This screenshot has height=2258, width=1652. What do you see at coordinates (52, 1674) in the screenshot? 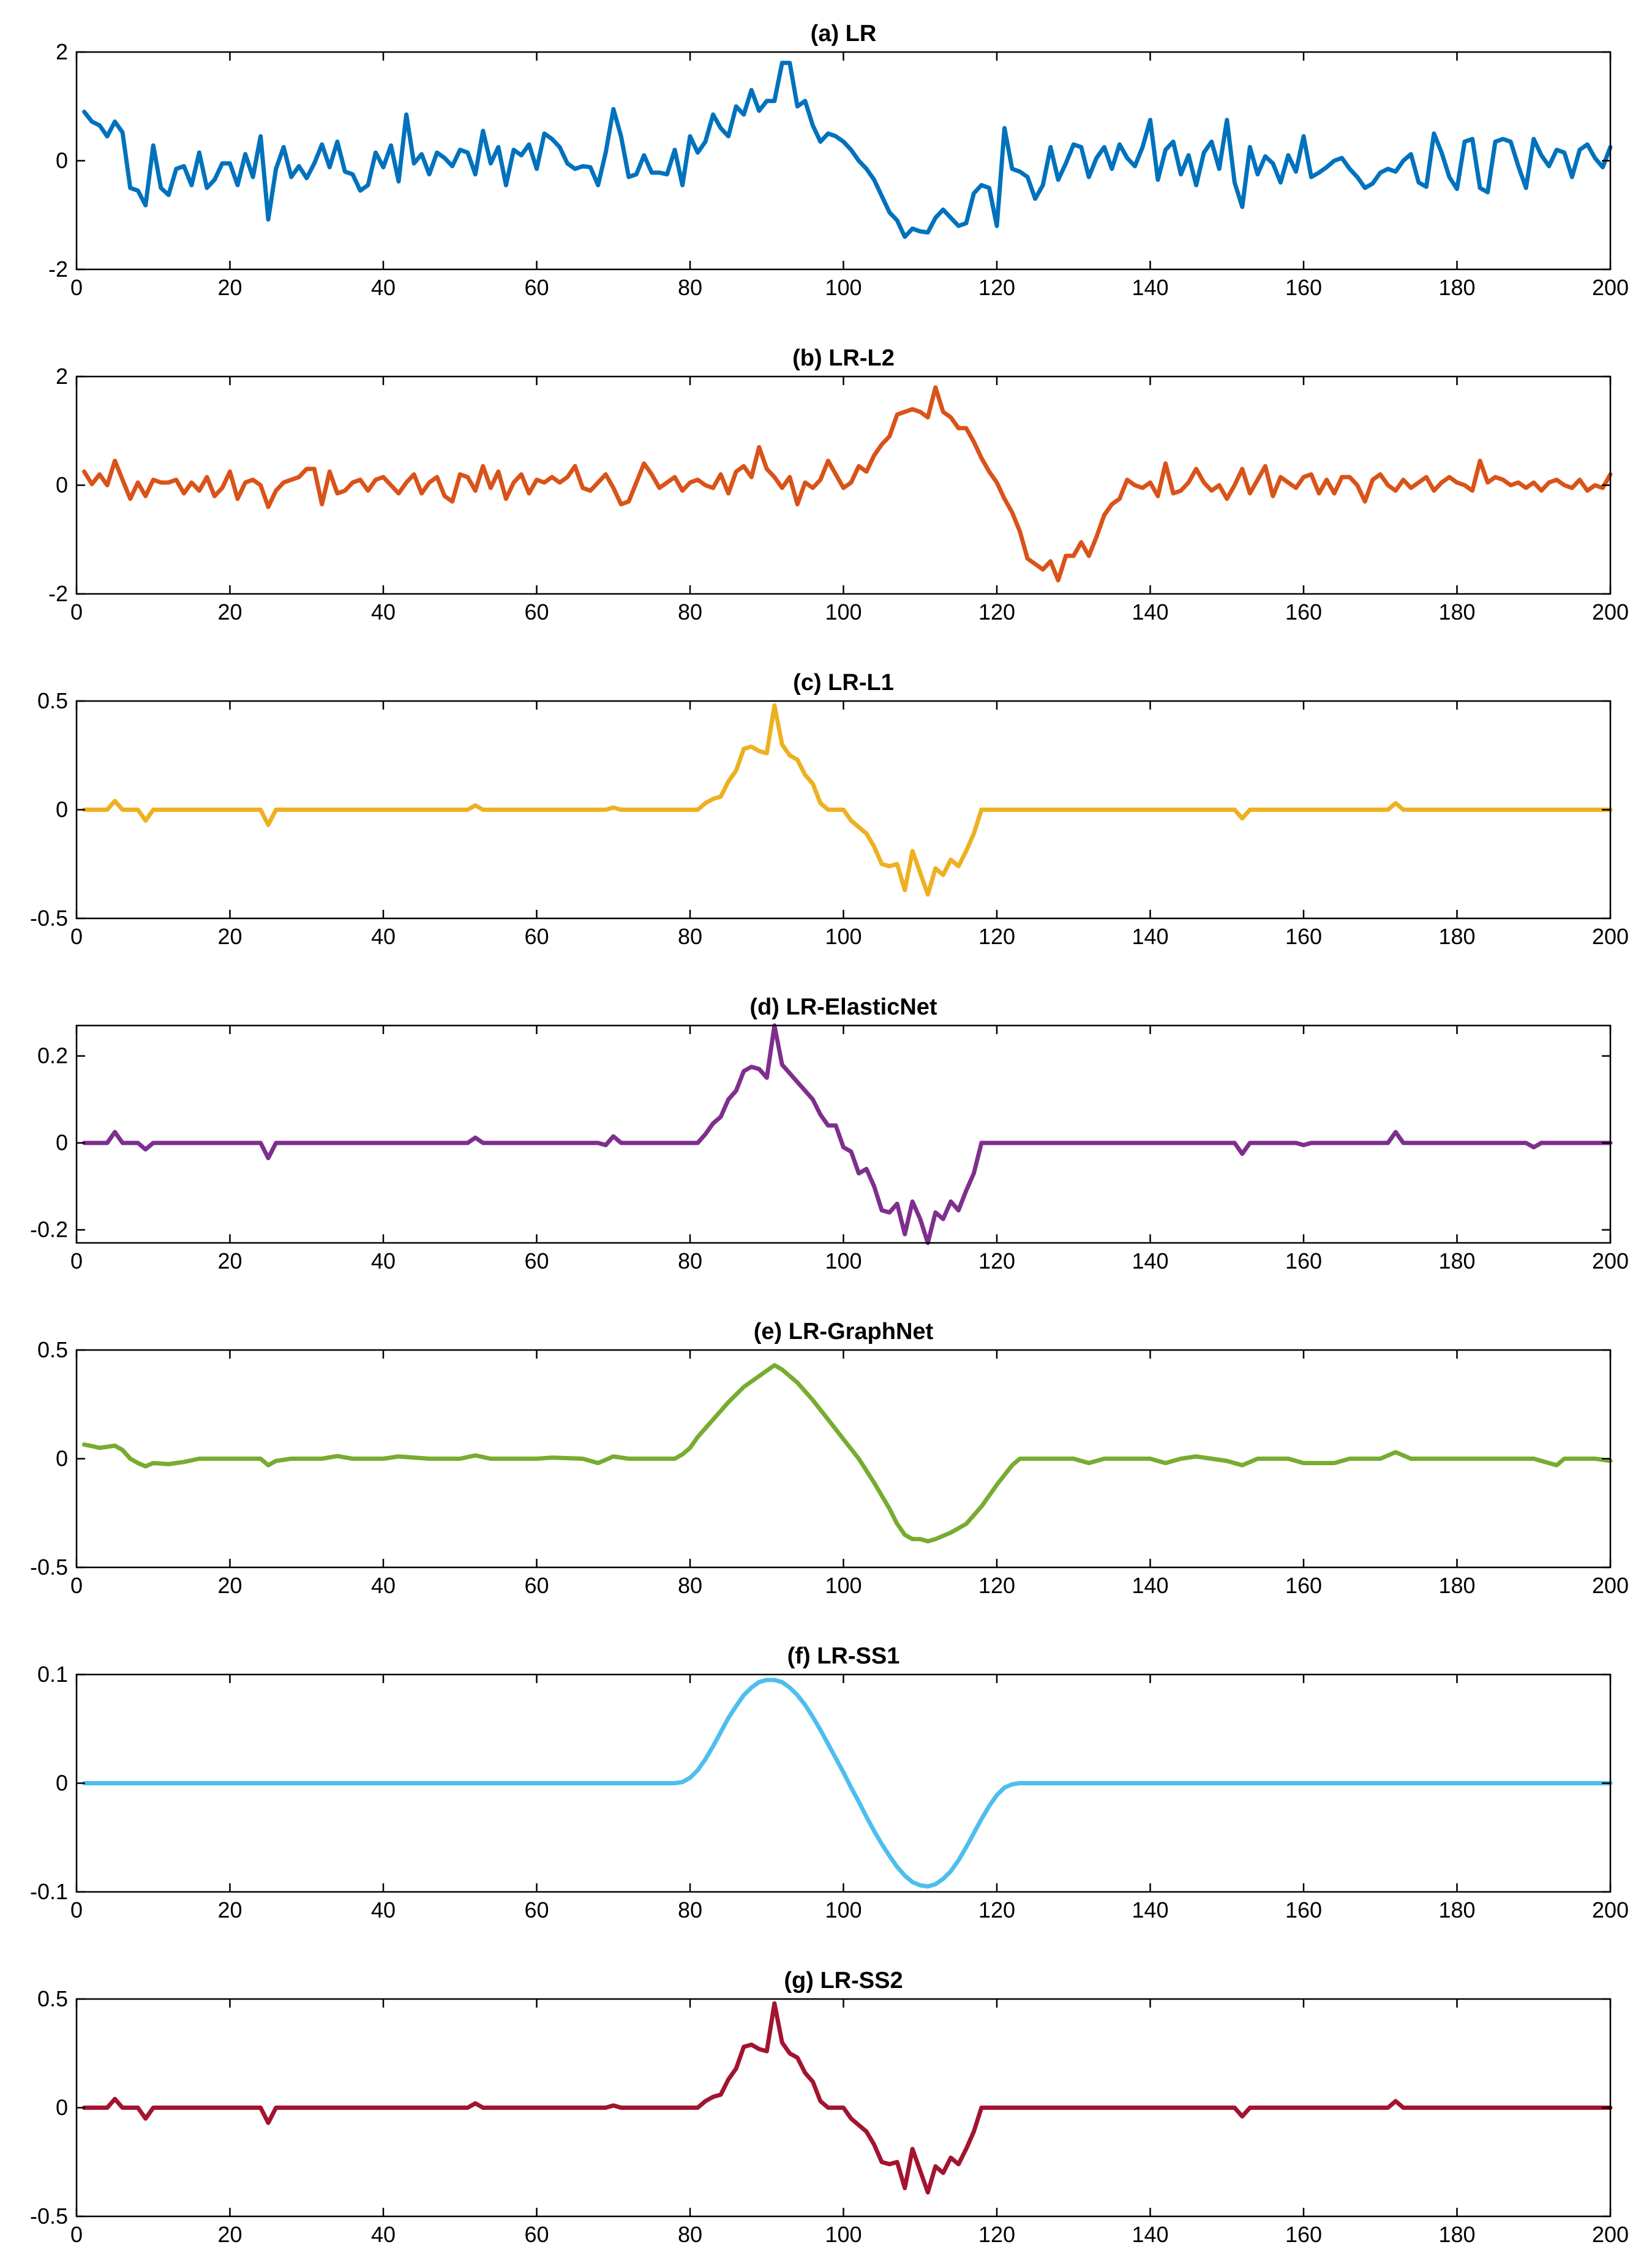
I see `y-tick-label: 0.1` at bounding box center [52, 1674].